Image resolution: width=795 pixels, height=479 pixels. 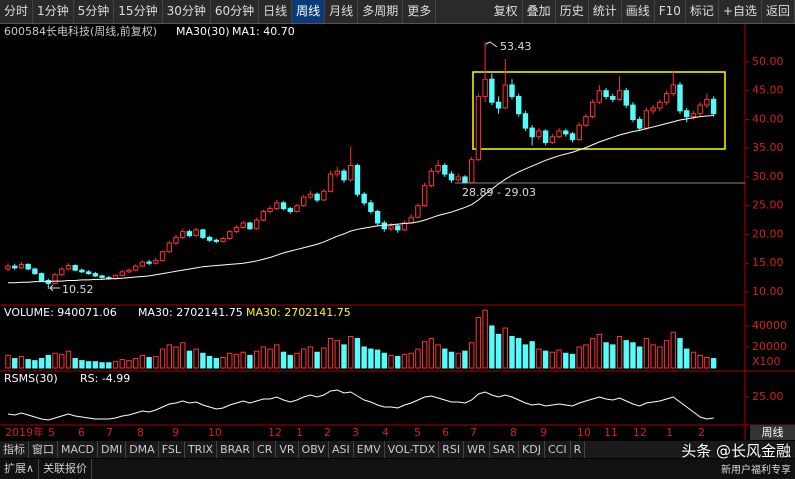 What do you see at coordinates (532, 449) in the screenshot?
I see `indicator-tab: KDJ` at bounding box center [532, 449].